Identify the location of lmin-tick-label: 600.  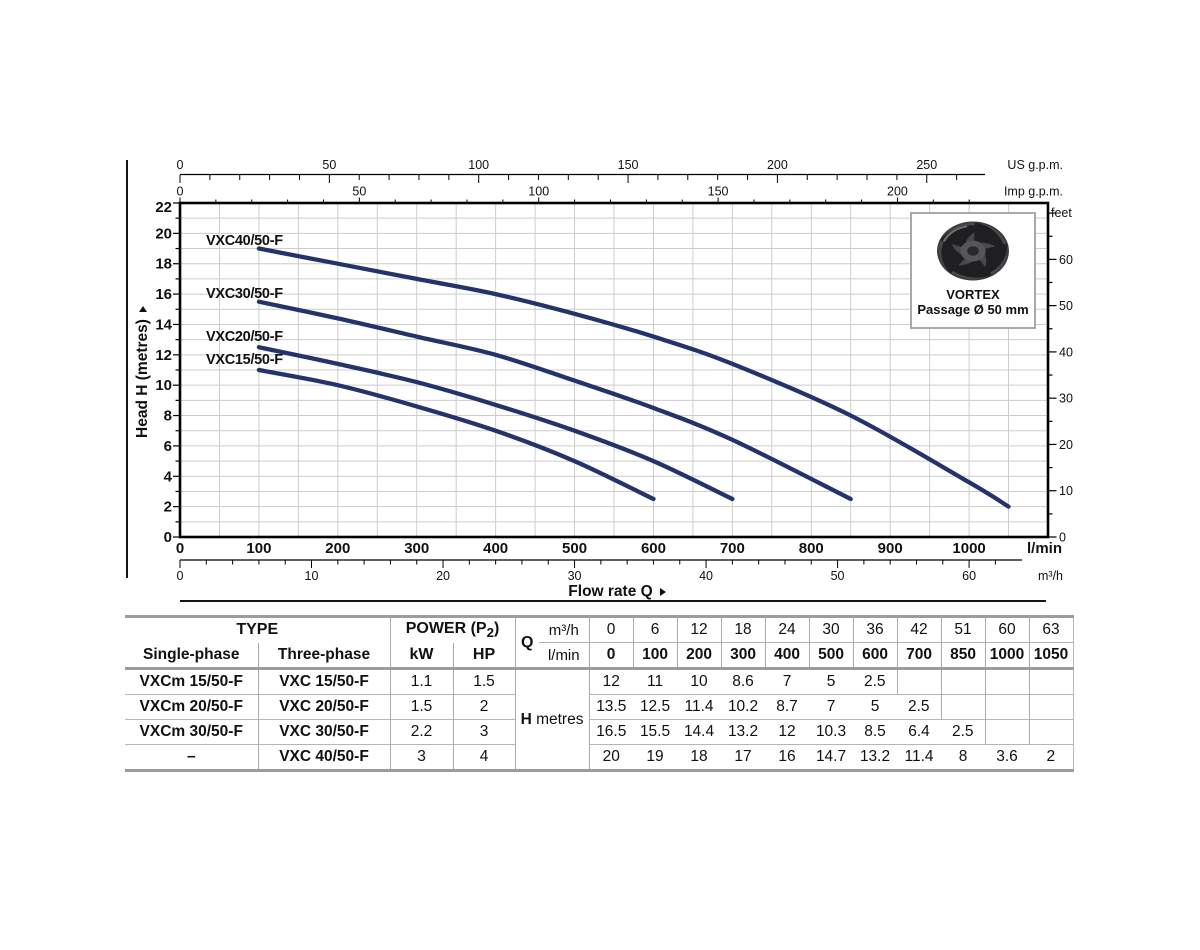
(653, 548).